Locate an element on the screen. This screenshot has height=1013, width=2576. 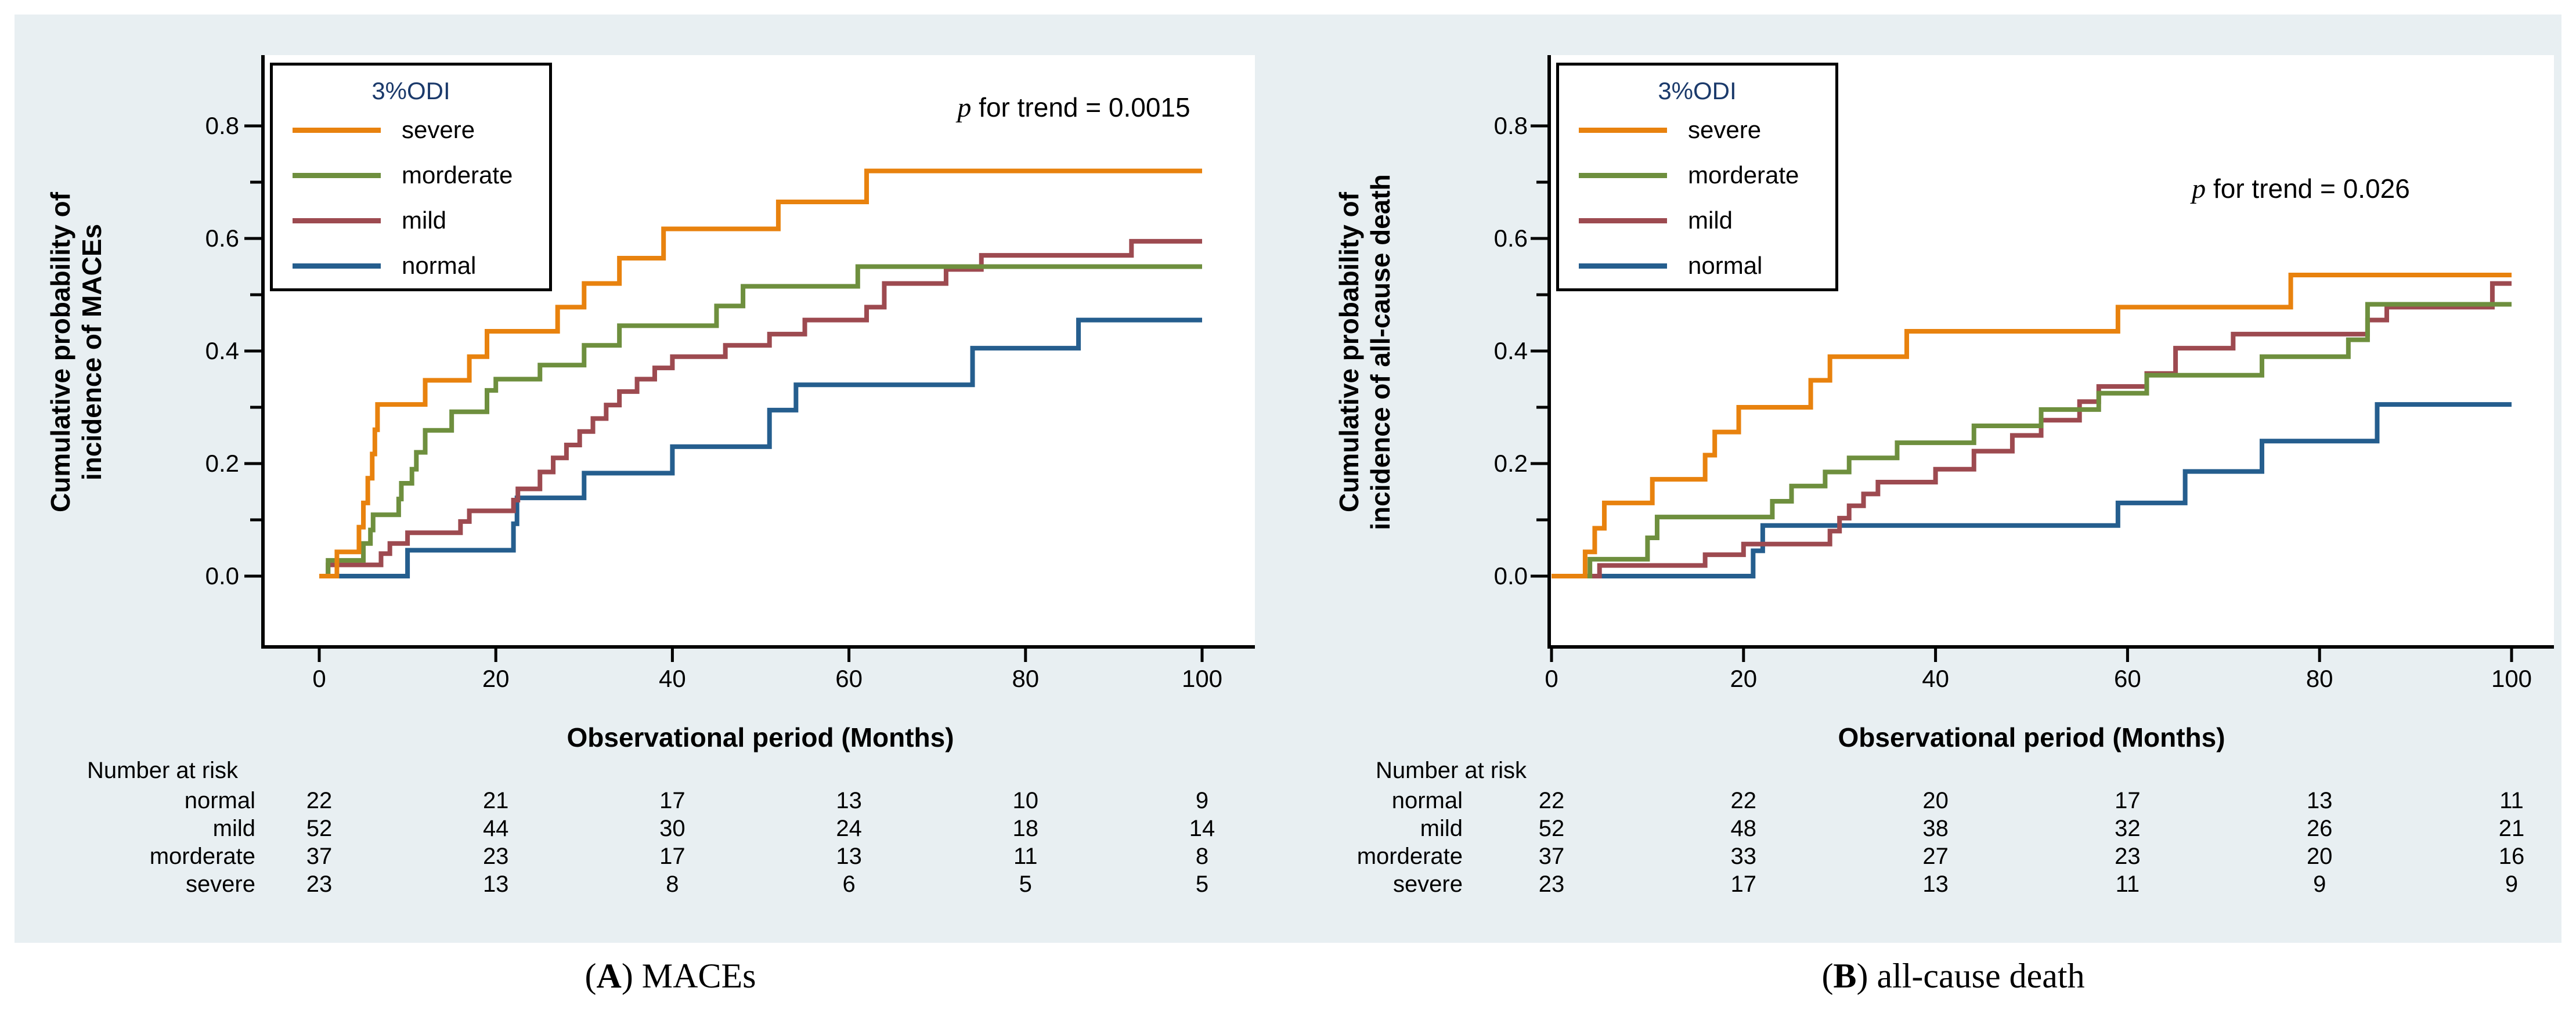
y-tick-label: 0.0 is located at coordinates (1510, 576).